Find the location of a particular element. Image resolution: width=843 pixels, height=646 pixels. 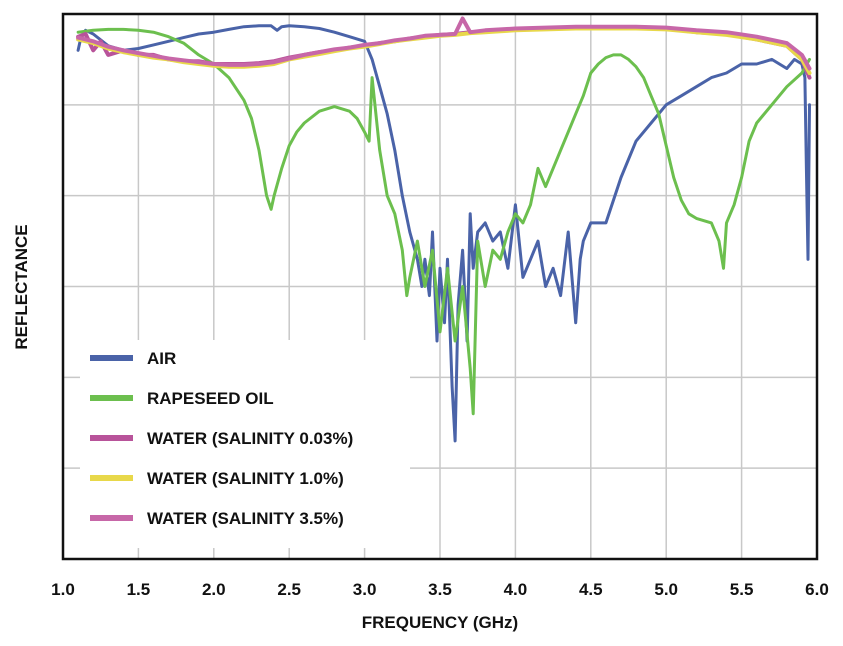

legend-background is located at coordinates (245, 444).